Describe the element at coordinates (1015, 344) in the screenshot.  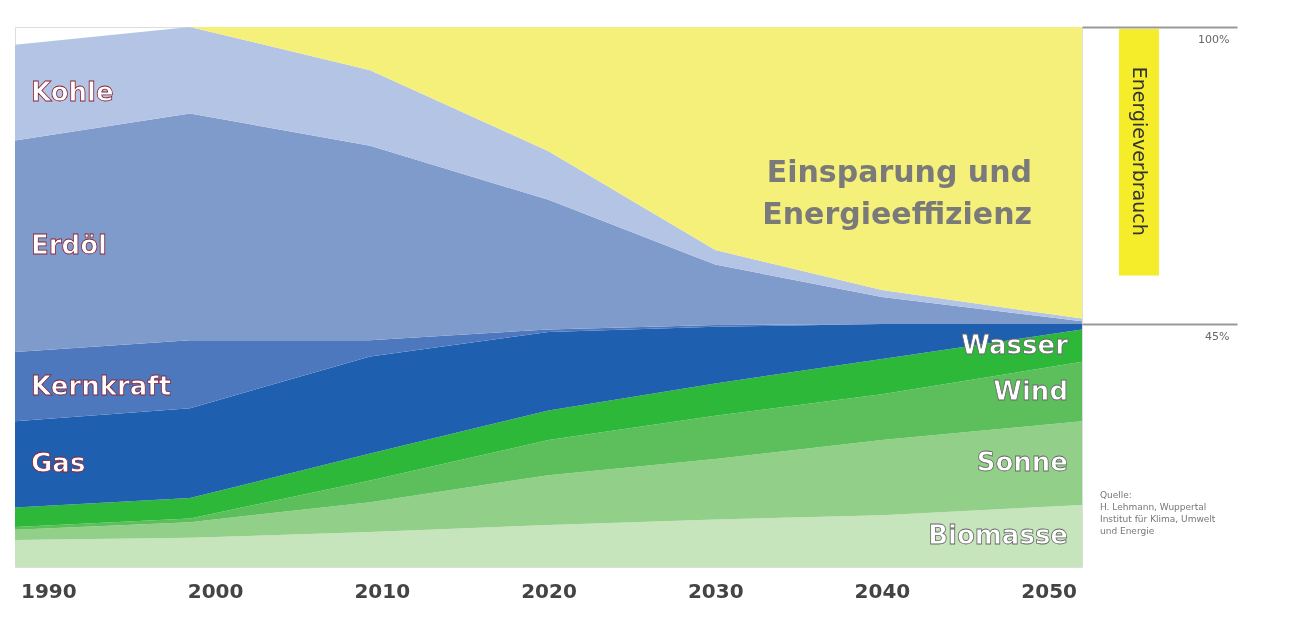
I see `series-label: Wasser` at that location.